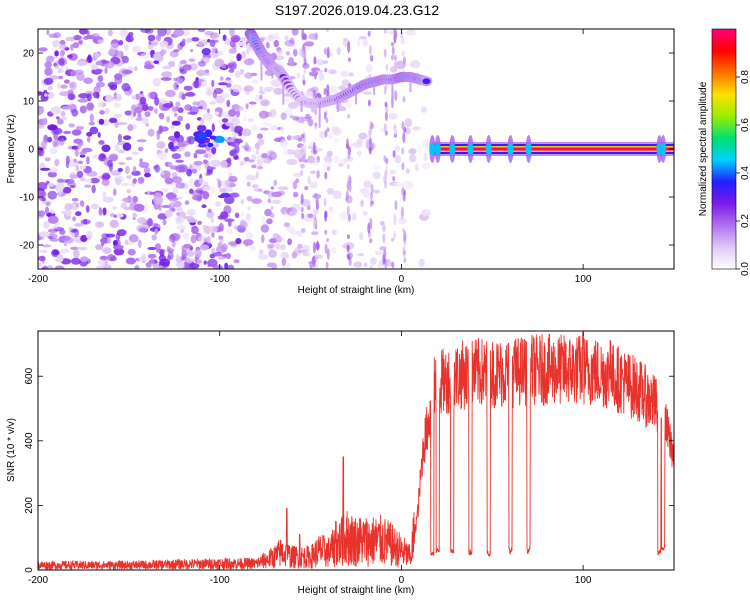 This screenshot has height=600, width=750. What do you see at coordinates (29, 102) in the screenshot?
I see `y-tick-label: 10` at bounding box center [29, 102].